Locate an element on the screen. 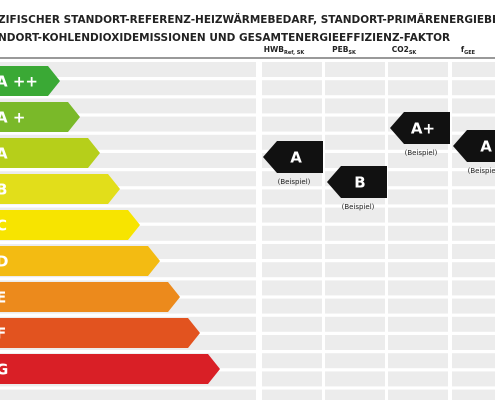  column-header: PEBSK is located at coordinates (344, 50).